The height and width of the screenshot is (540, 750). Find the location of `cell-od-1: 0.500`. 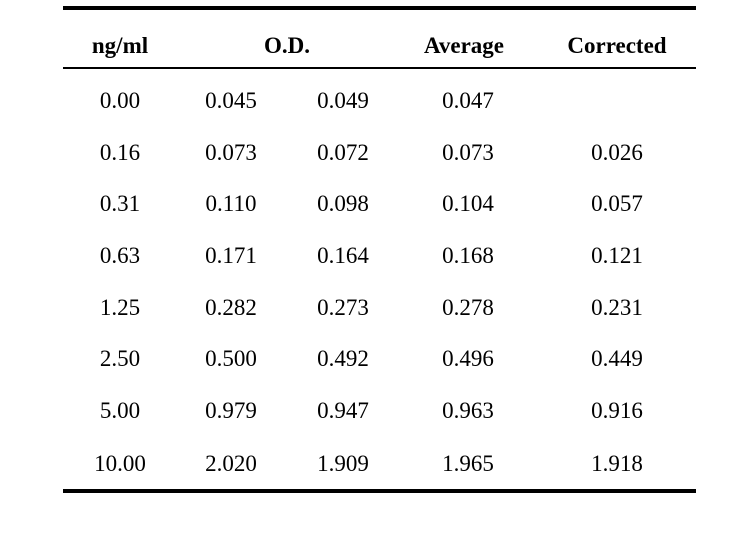

cell-od-1: 0.500 is located at coordinates (231, 358).